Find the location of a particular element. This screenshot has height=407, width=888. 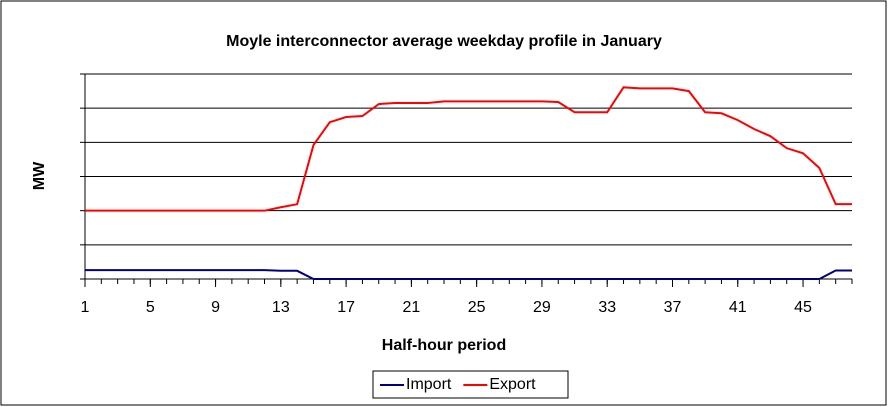

x-tick-label: 41 is located at coordinates (738, 307).